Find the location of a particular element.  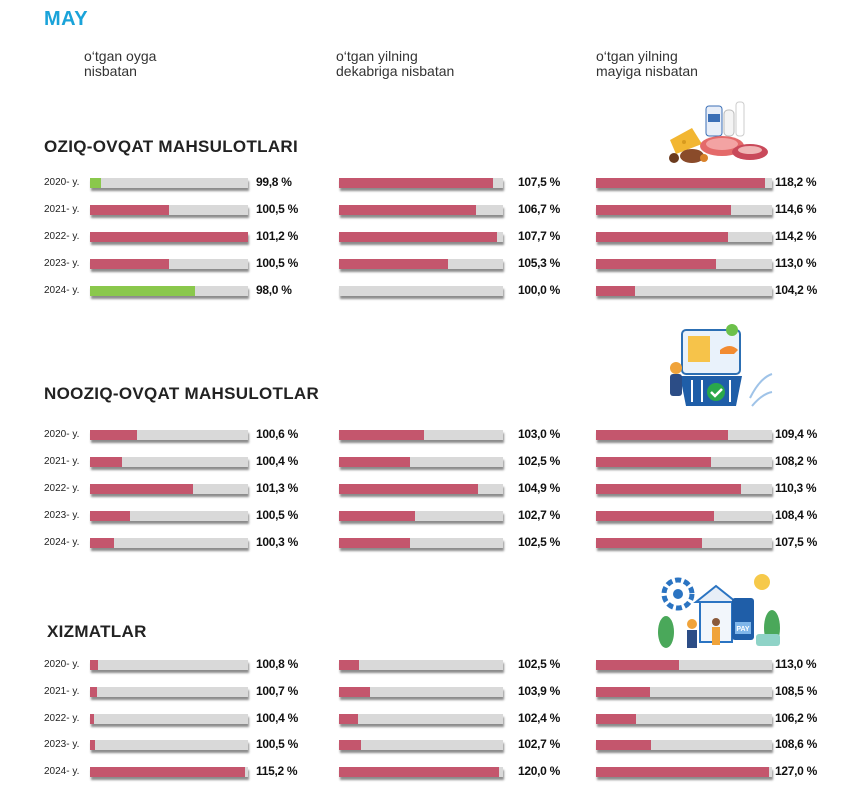

value-label: 100,6 % is located at coordinates (277, 434).